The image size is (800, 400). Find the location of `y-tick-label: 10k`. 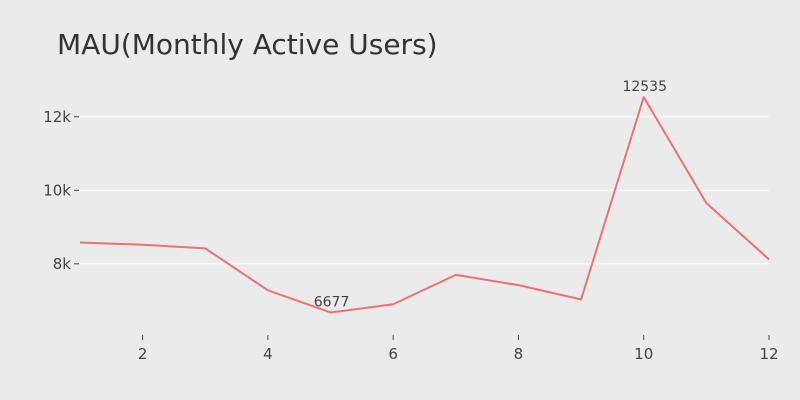

y-tick-label: 10k is located at coordinates (57, 190).